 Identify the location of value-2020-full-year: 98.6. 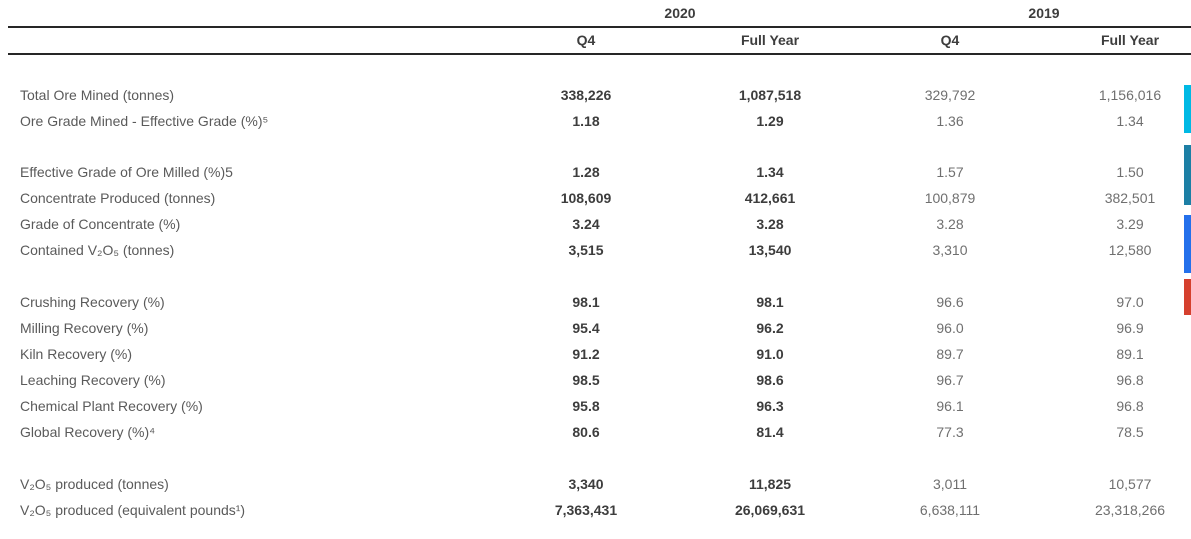
(770, 380).